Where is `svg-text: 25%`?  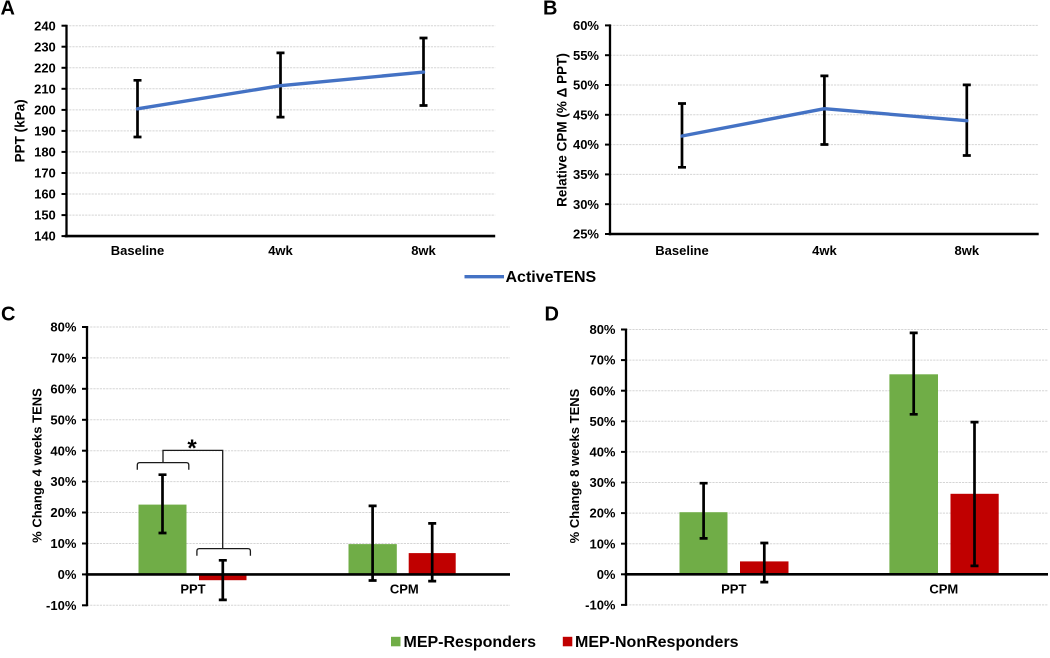
svg-text: 25% is located at coordinates (586, 234).